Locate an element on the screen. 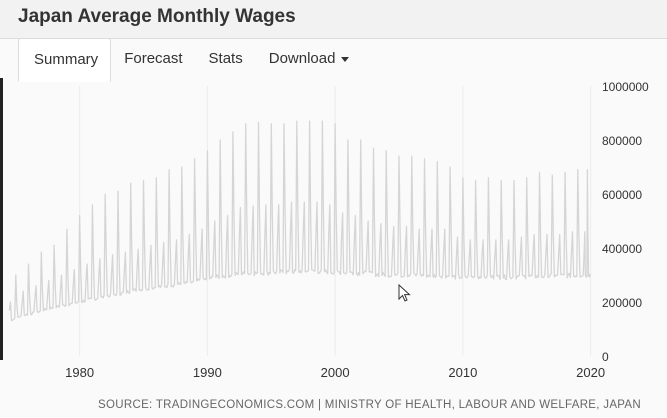 Image resolution: width=667 pixels, height=418 pixels. y-tick-labels: 0 200000 400000 600000 800000 1000000 is located at coordinates (625, 222).